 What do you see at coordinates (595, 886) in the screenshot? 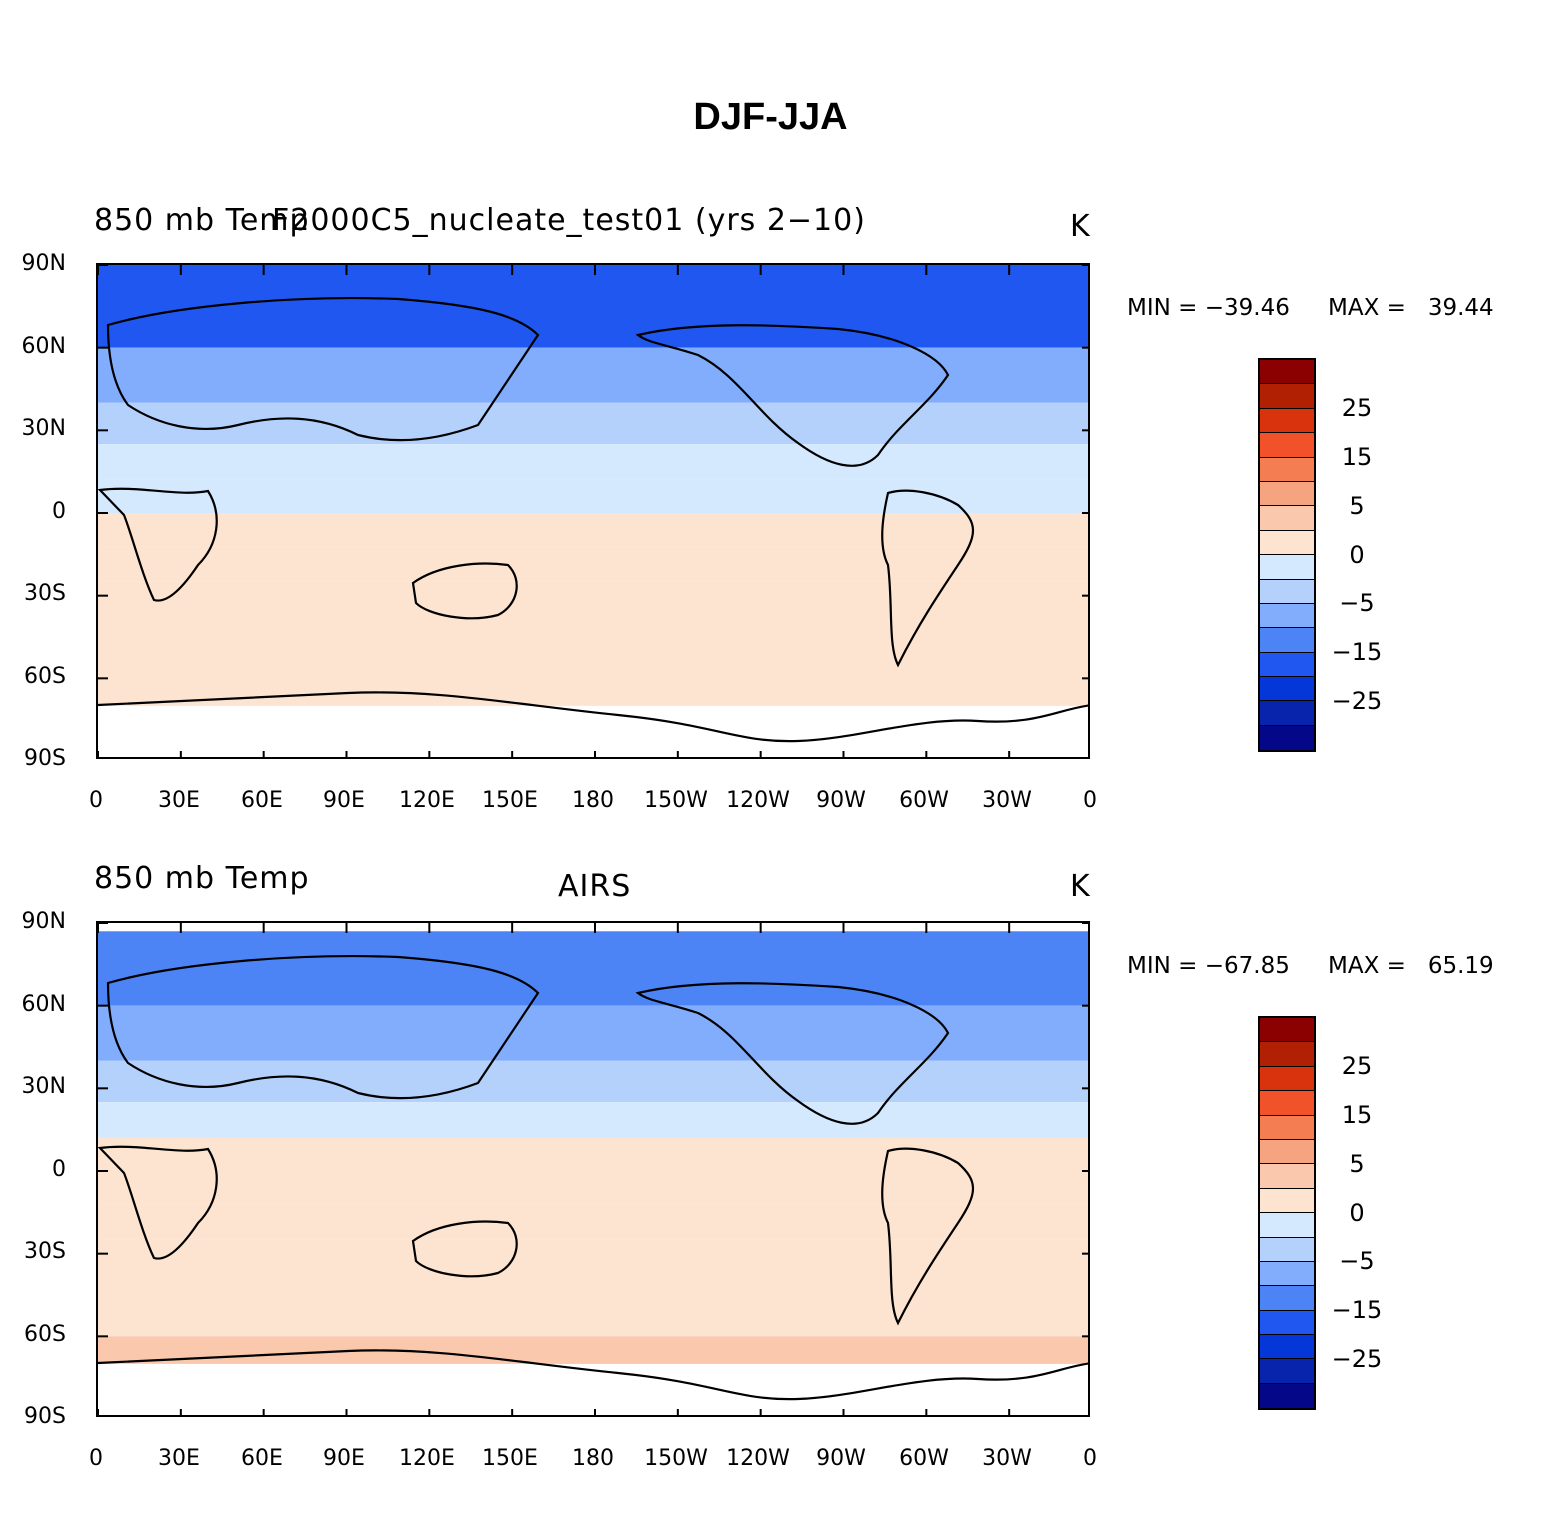
I see `panel-center-title: AIRS` at bounding box center [595, 886].